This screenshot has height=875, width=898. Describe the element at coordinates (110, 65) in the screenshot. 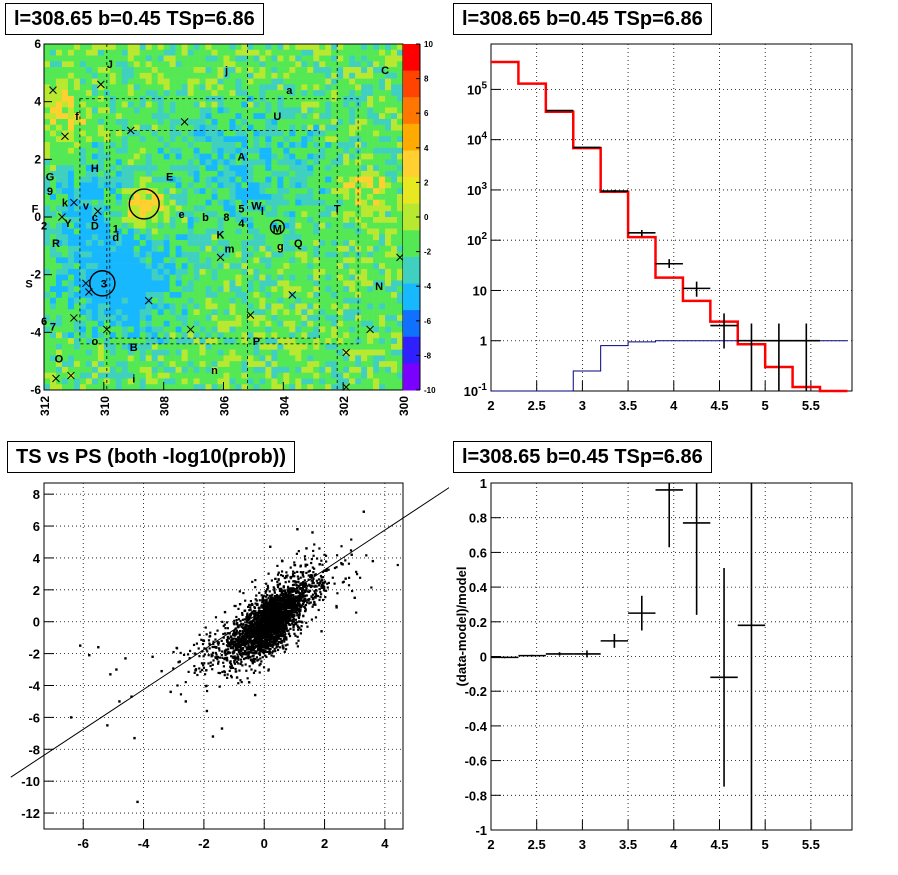

I see `source-label: J` at that location.